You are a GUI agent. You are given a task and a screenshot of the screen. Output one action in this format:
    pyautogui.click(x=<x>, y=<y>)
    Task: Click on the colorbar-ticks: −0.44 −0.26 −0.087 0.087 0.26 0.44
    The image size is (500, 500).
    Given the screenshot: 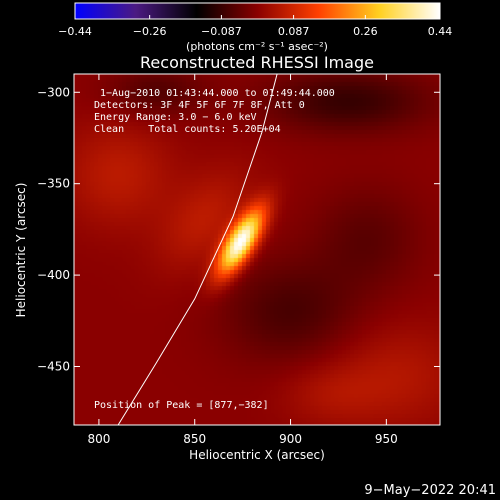 What is the action you would take?
    pyautogui.click(x=255, y=26)
    